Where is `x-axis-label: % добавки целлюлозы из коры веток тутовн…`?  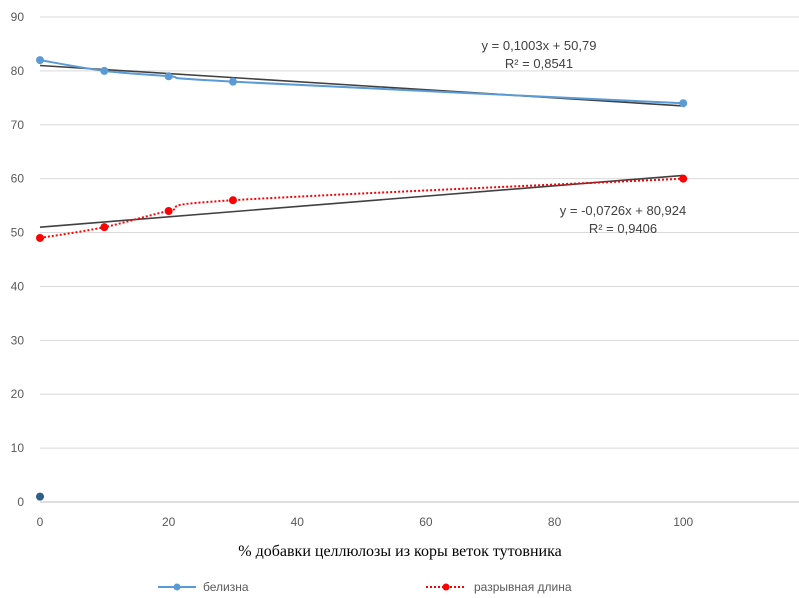 x-axis-label: % добавки целлюлозы из коры веток тутовн… is located at coordinates (399, 551).